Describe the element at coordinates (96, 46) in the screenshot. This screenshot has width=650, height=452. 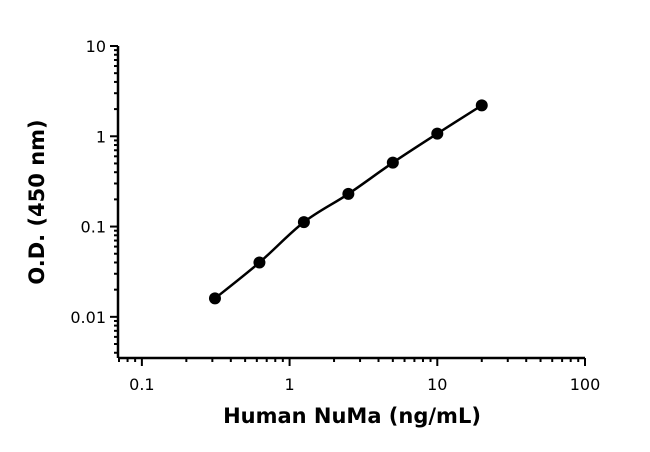
I see `y-tick-label: 10` at that location.